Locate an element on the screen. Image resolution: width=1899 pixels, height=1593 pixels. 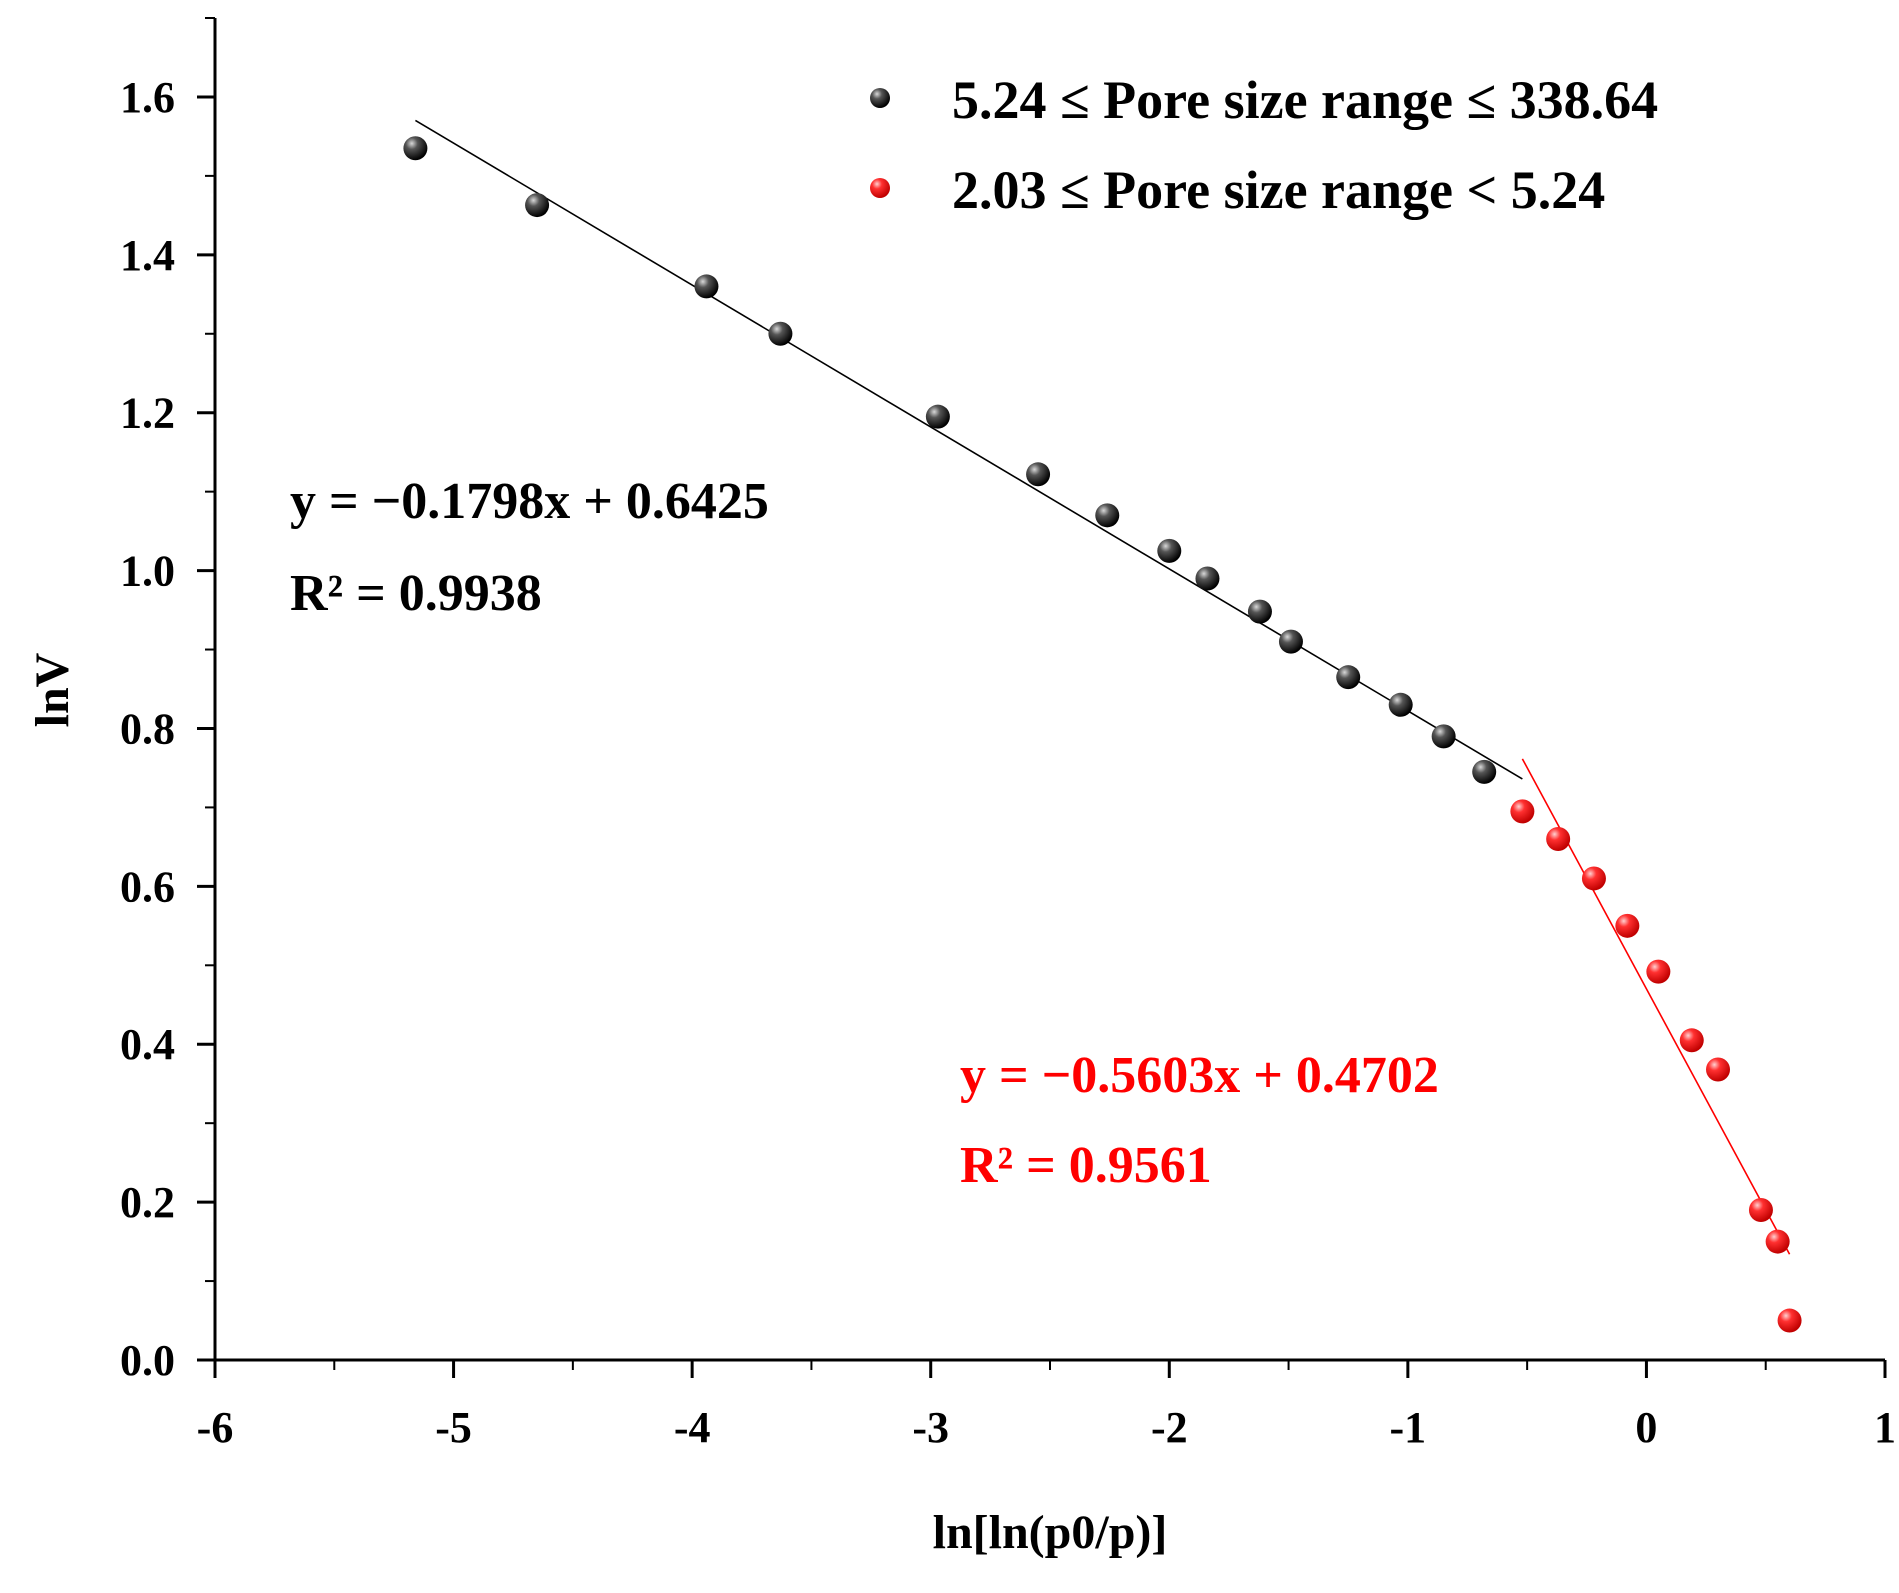
y-tick-label: 0.4 is located at coordinates (147, 1044).